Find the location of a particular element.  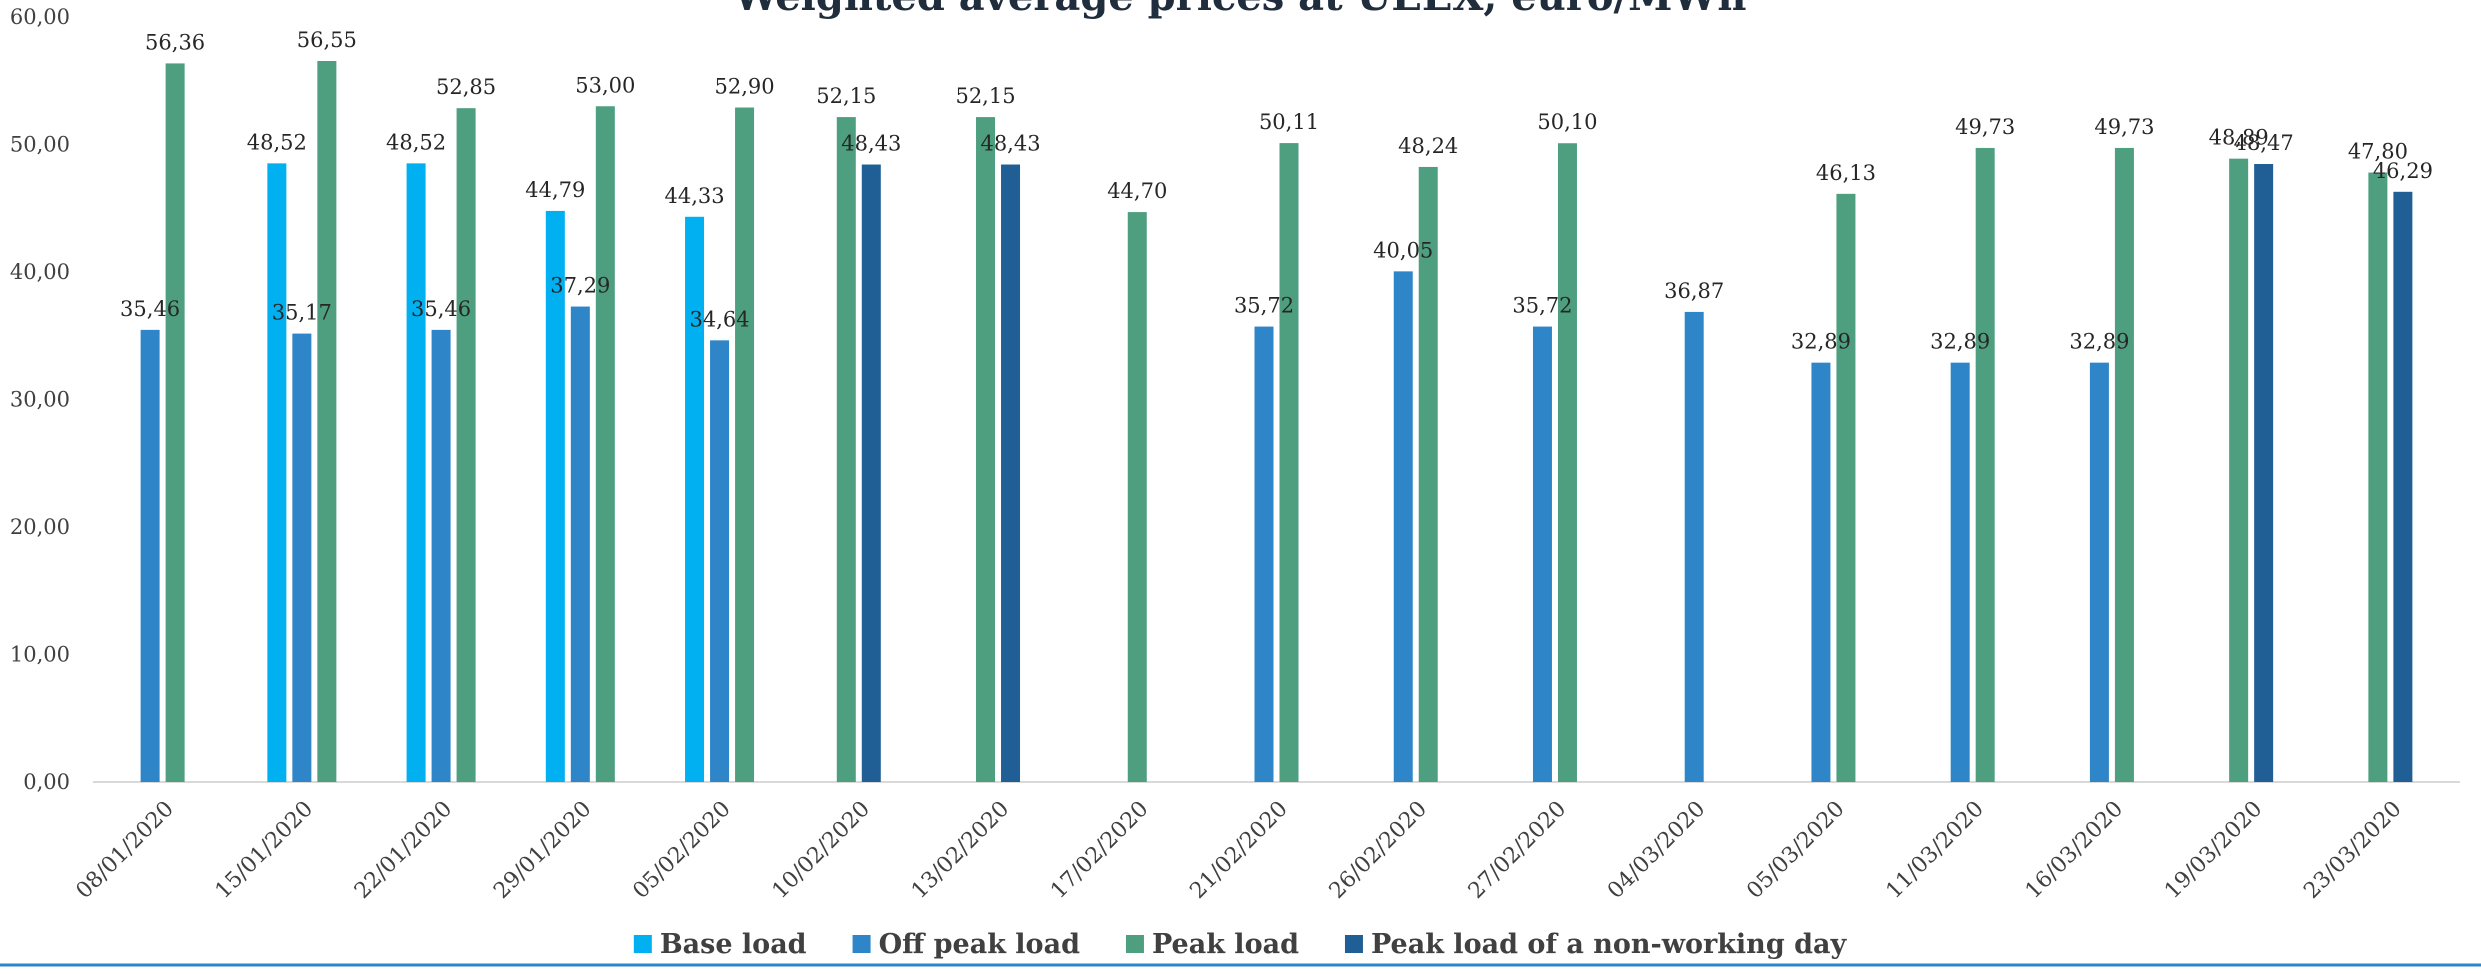

x-tick-label: 15/01/2020 is located at coordinates (264, 850).